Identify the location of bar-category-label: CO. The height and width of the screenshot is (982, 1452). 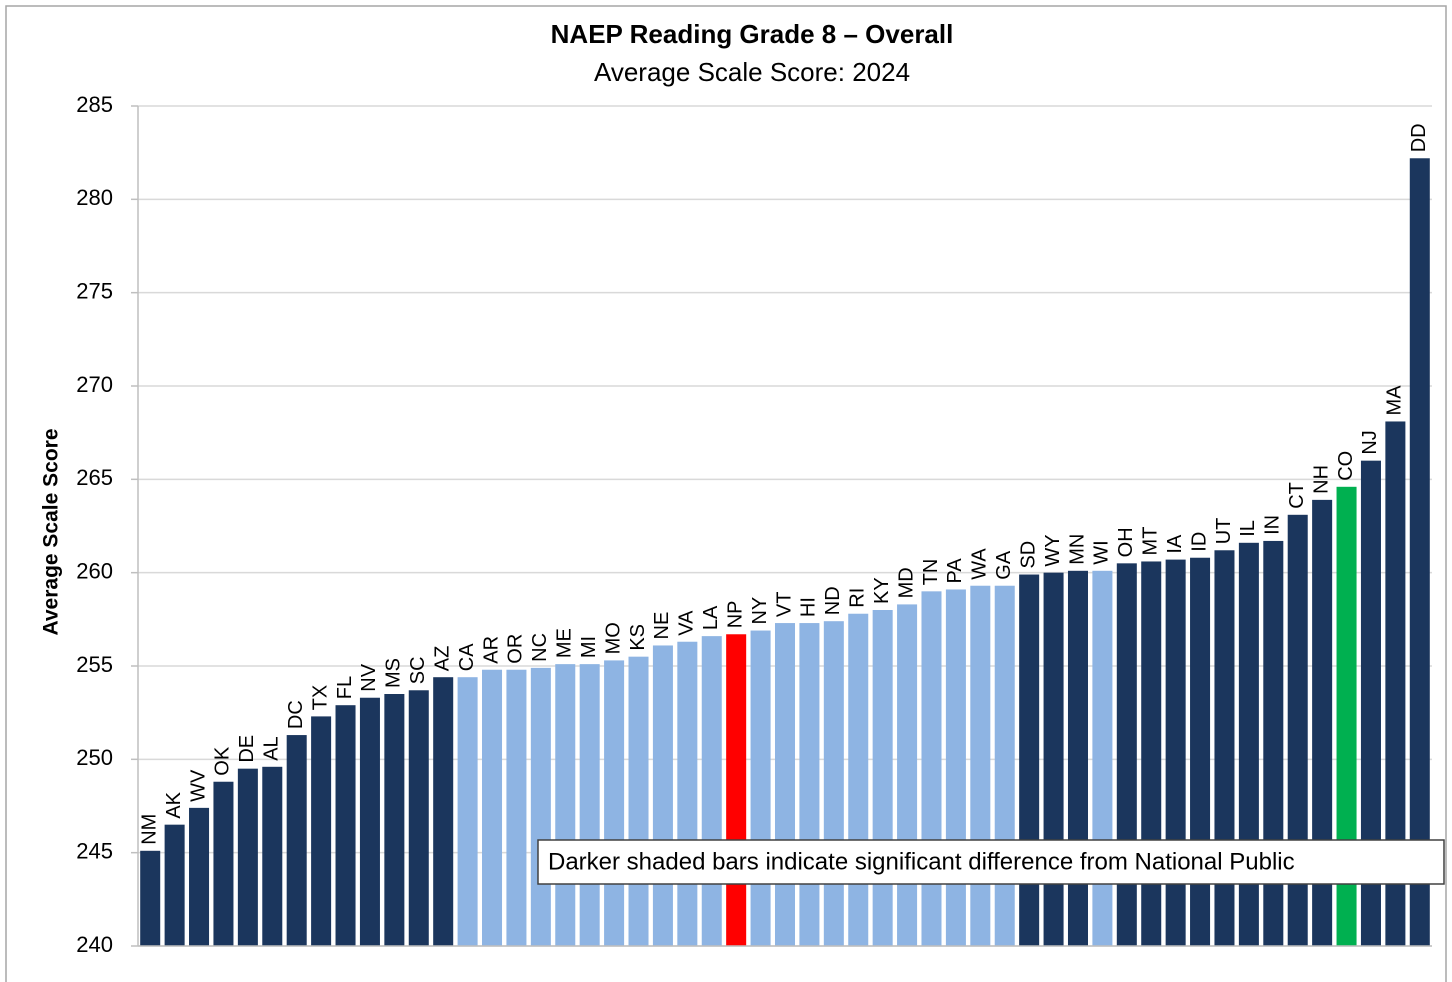
(1346, 466).